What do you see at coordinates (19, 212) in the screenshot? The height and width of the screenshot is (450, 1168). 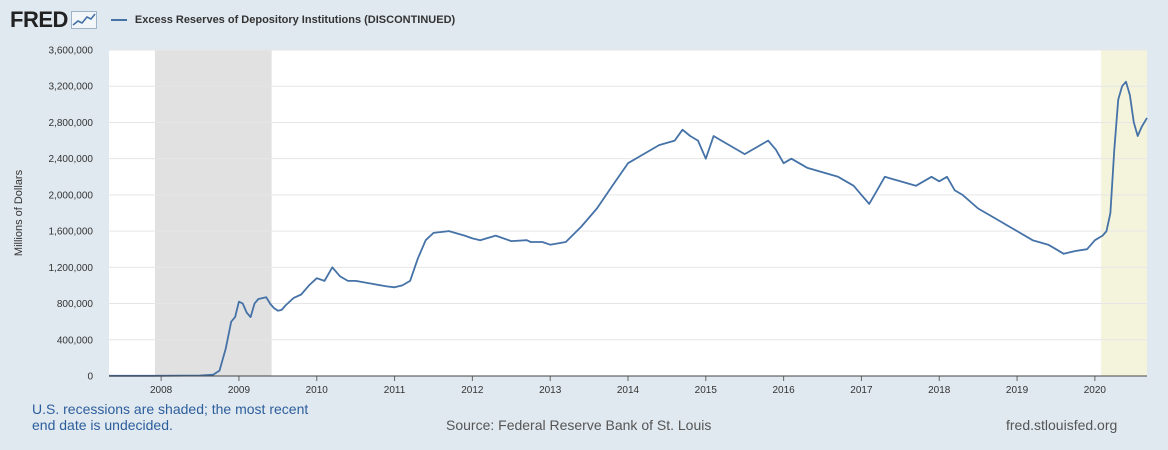 I see `y-axis-title: Millions of Dollars` at bounding box center [19, 212].